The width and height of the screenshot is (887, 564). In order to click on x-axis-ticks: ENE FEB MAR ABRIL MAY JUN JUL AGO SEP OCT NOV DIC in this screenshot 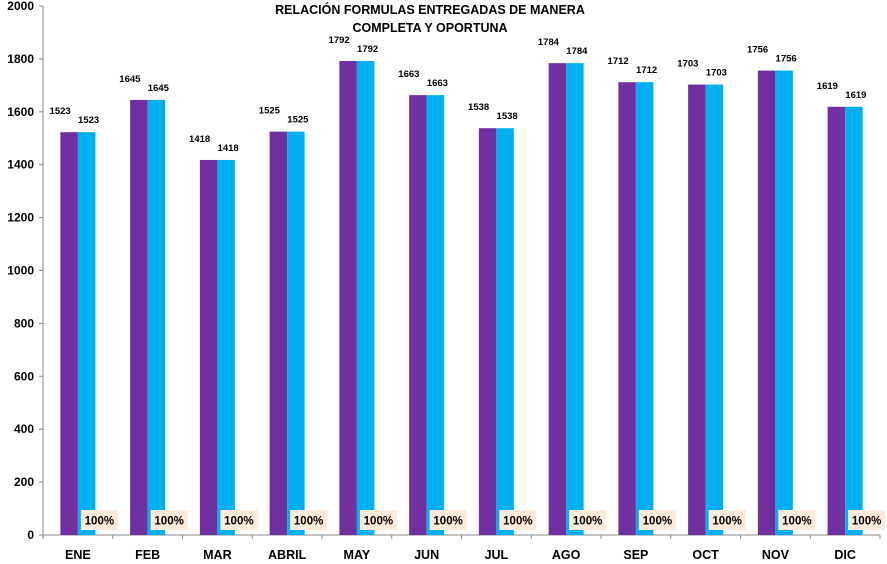, I will do `click(461, 548)`.